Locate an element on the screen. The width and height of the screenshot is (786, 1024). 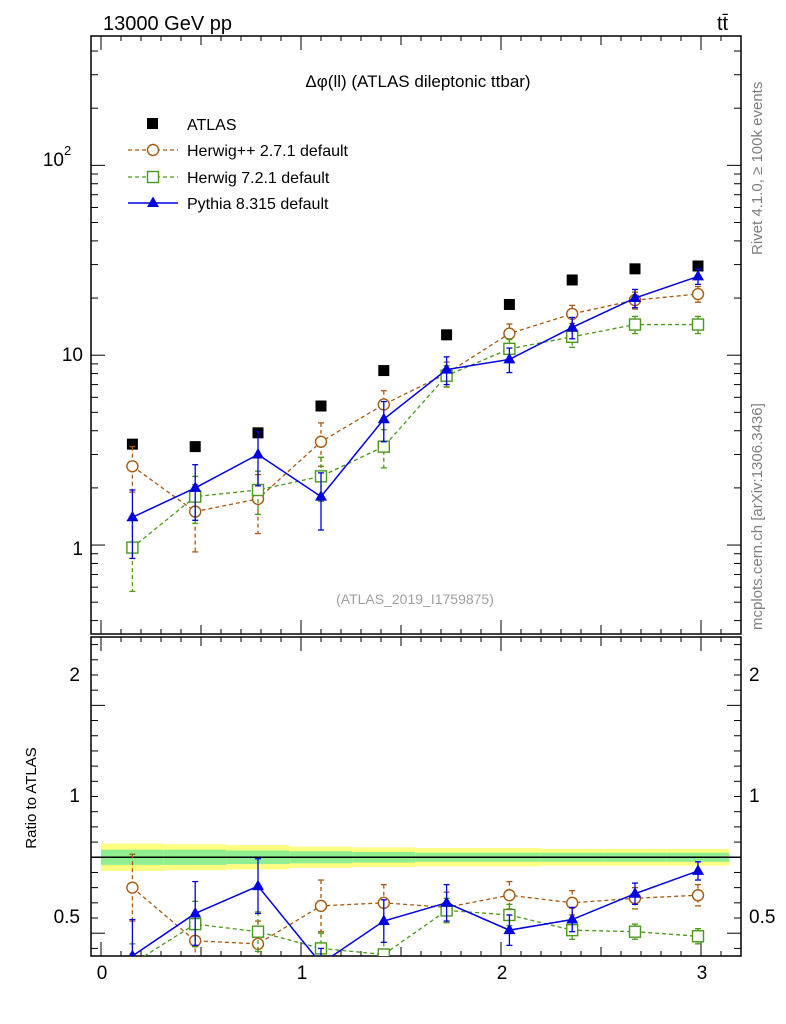
y-tick-label-10: 10 is located at coordinates (72, 355).